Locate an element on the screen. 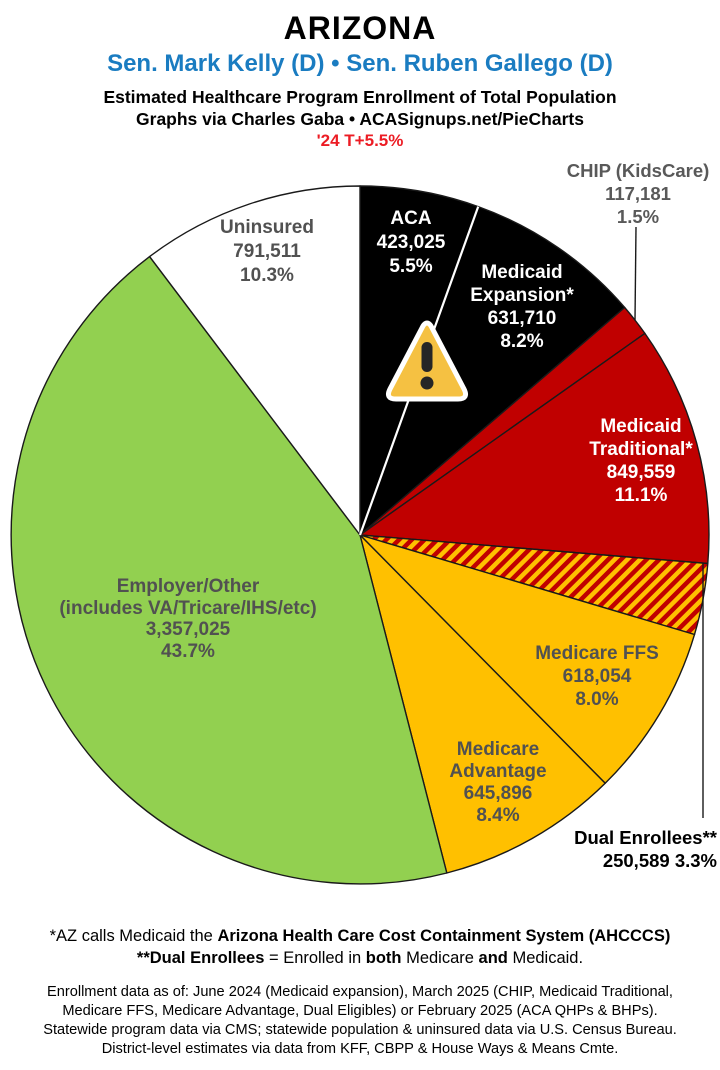  label-employer-other-value: 3,357,025 is located at coordinates (188, 629).